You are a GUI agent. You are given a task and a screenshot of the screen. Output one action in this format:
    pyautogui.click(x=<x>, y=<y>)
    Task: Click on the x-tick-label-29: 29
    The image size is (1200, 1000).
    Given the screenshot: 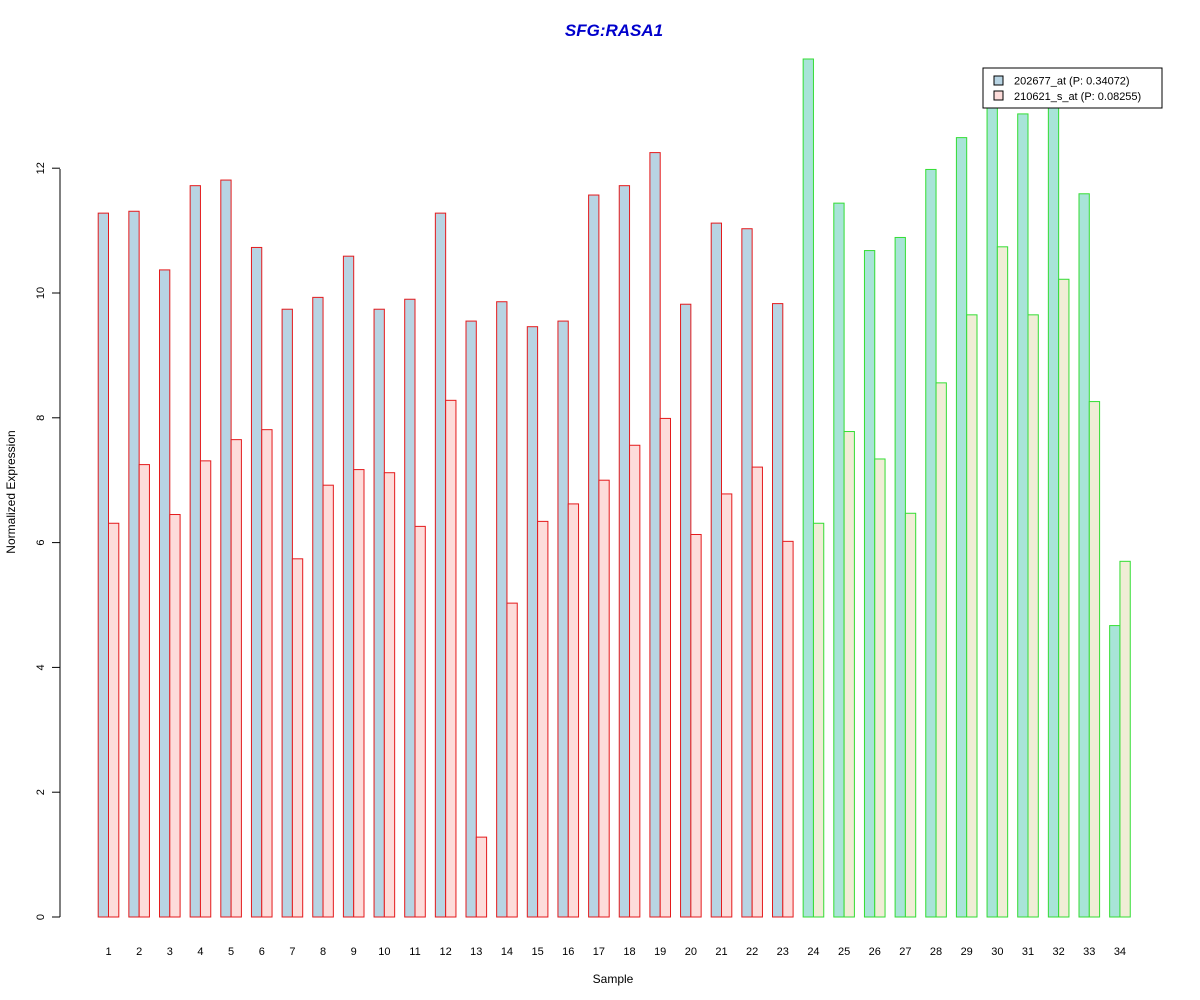 What is the action you would take?
    pyautogui.click(x=967, y=952)
    